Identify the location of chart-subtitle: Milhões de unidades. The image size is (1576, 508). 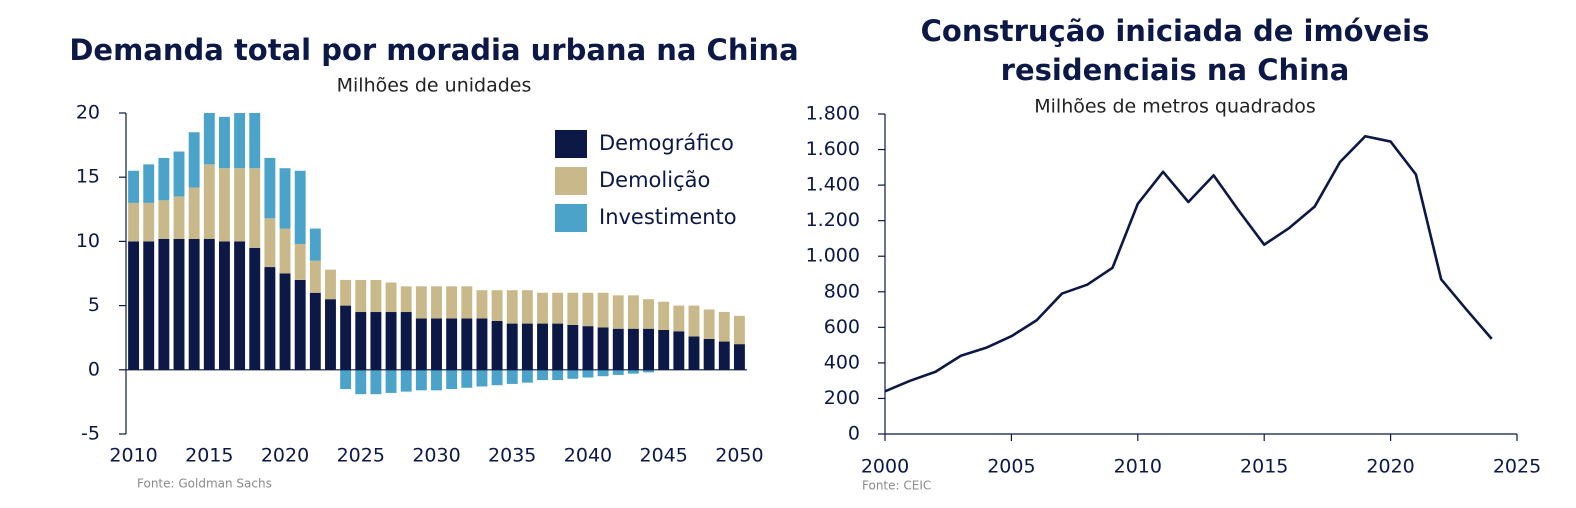
(434, 86).